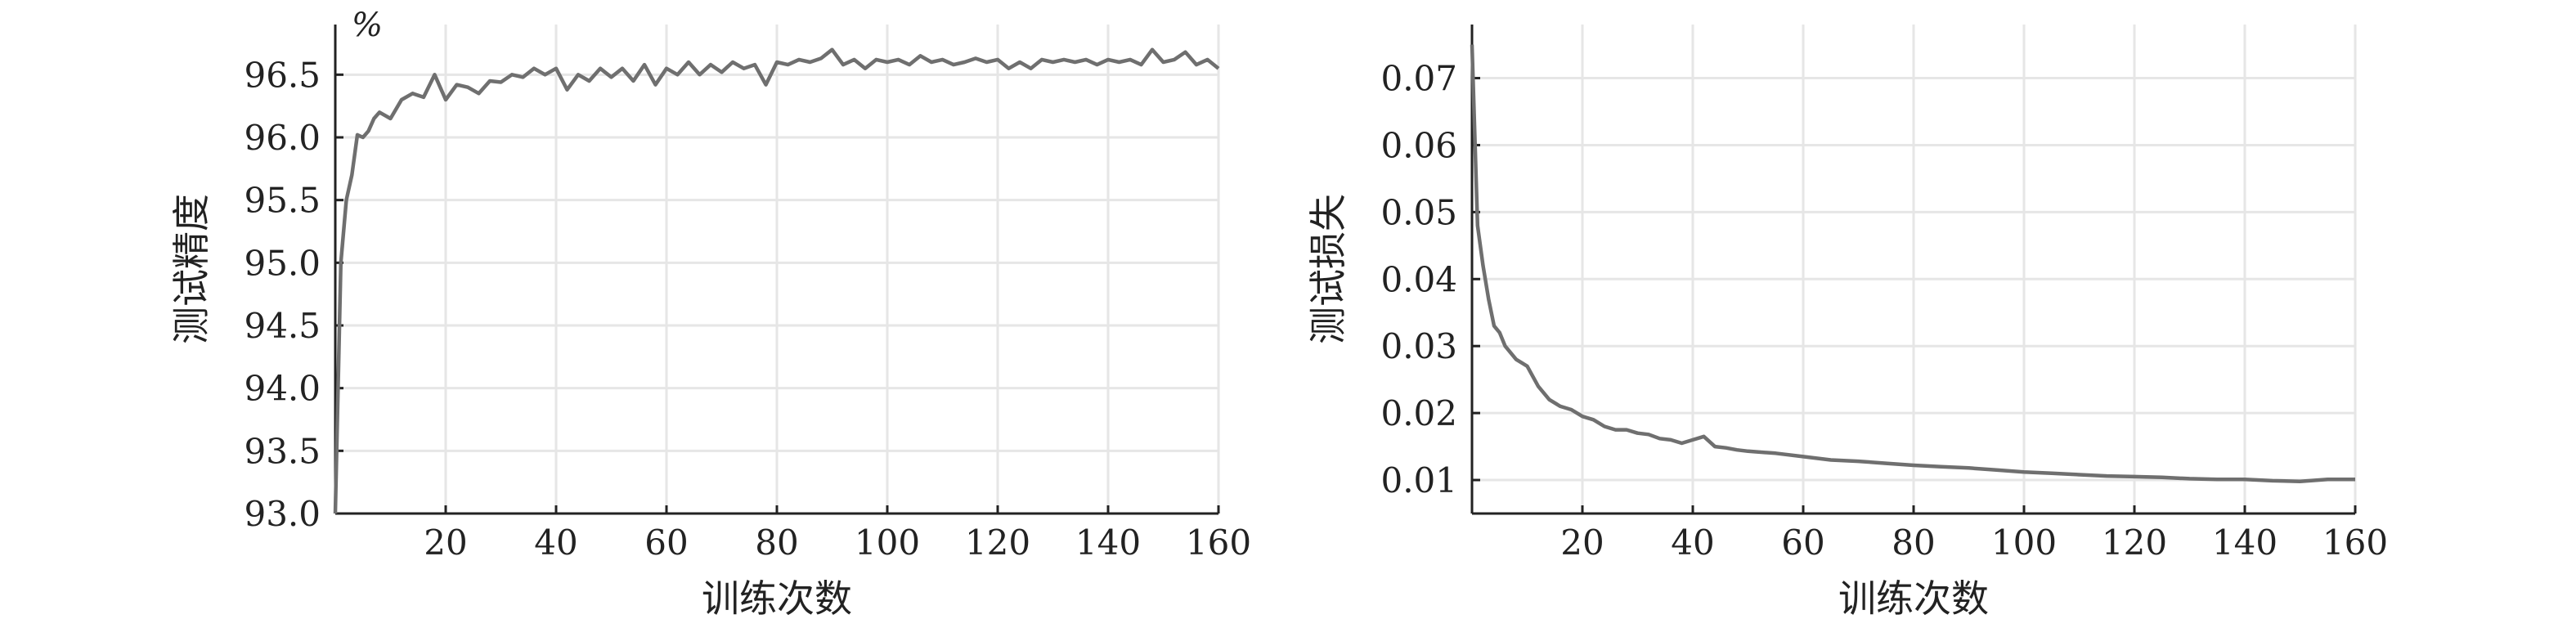 This screenshot has height=628, width=2576. What do you see at coordinates (282, 326) in the screenshot?
I see `y-tick-label: 94.5` at bounding box center [282, 326].